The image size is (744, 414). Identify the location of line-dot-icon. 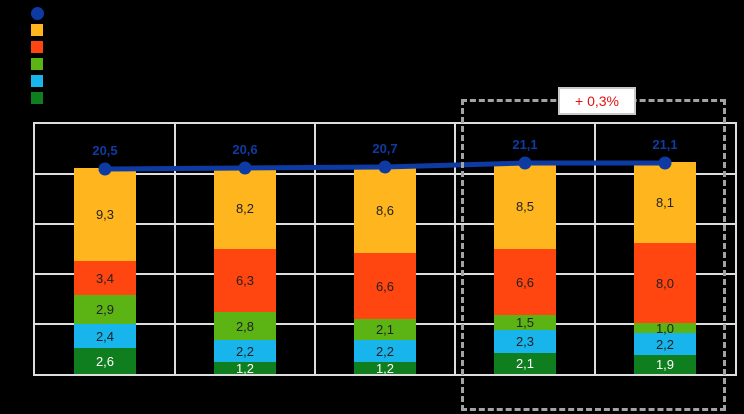
(37, 13).